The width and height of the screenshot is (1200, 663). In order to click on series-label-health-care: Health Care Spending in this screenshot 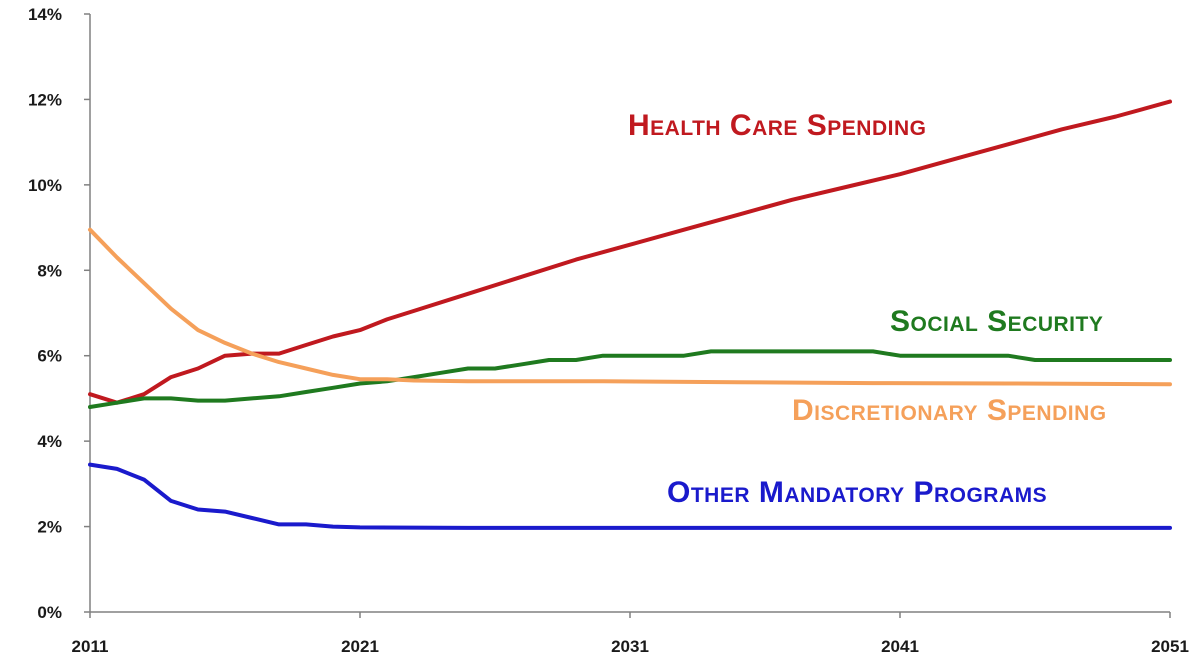, I will do `click(777, 125)`.